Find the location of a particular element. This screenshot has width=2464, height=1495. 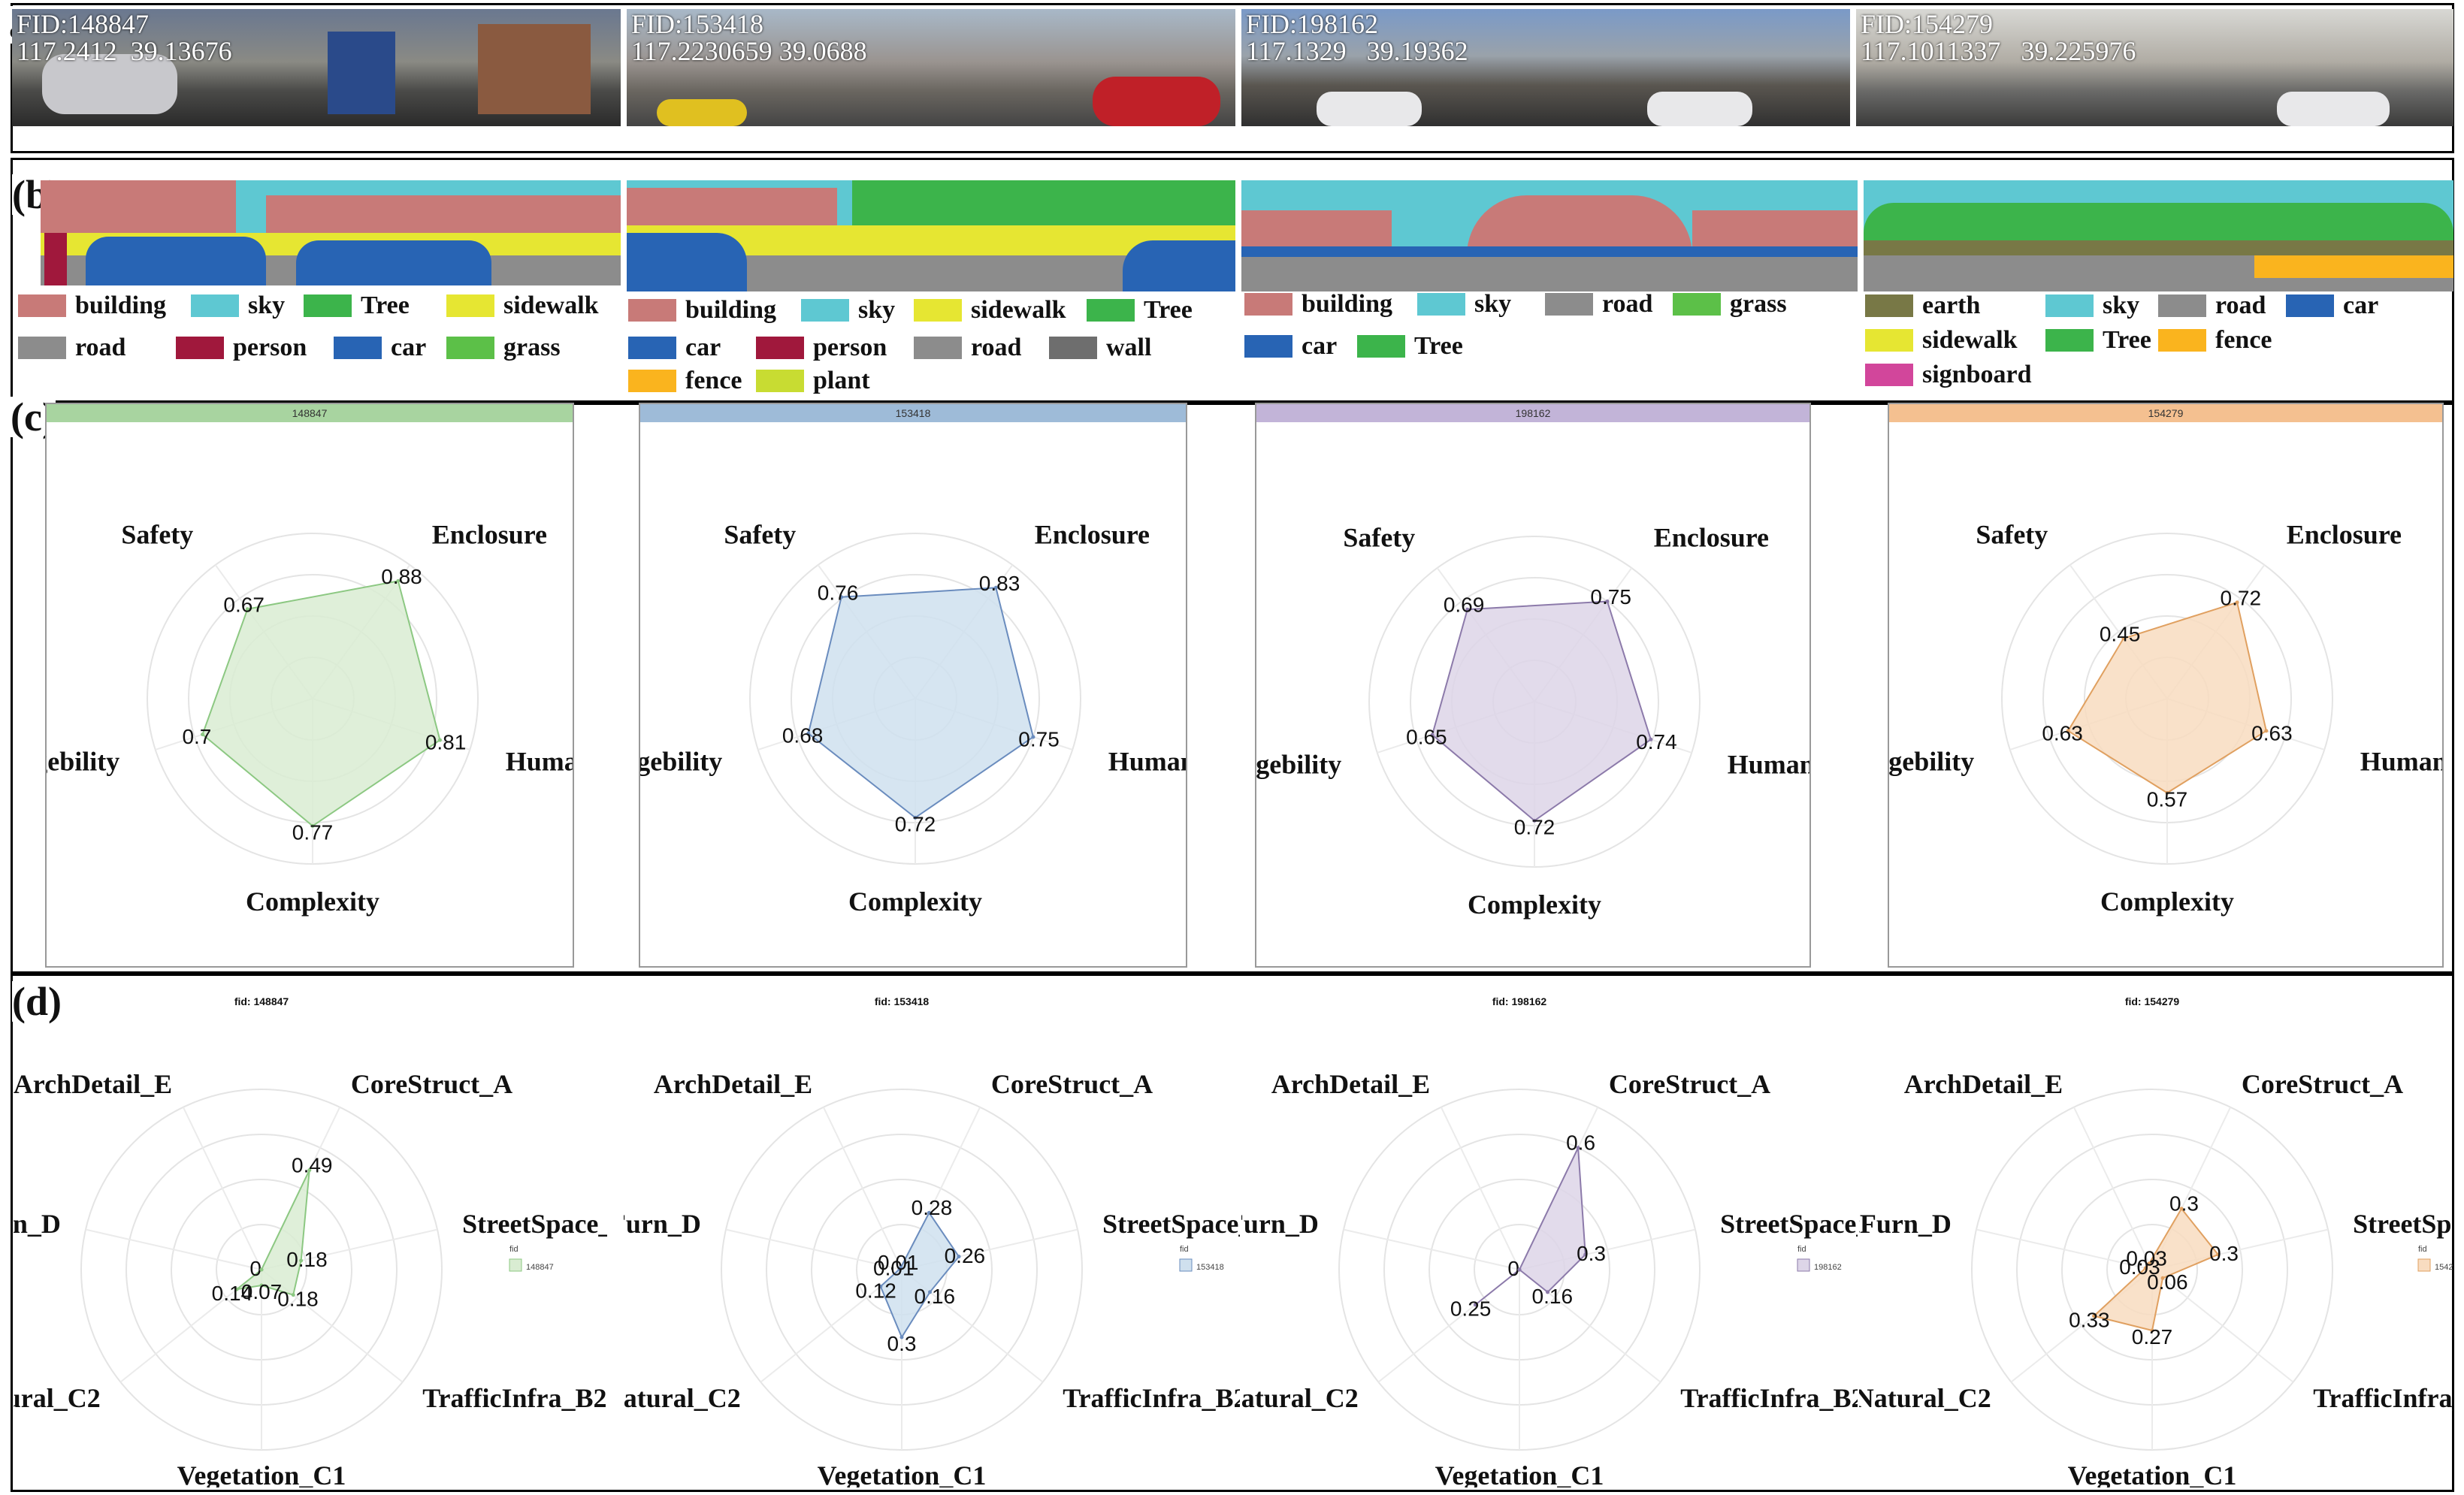

street-view-photo-4: FID:154279 117.1011337 39.225976 is located at coordinates (2154, 67).